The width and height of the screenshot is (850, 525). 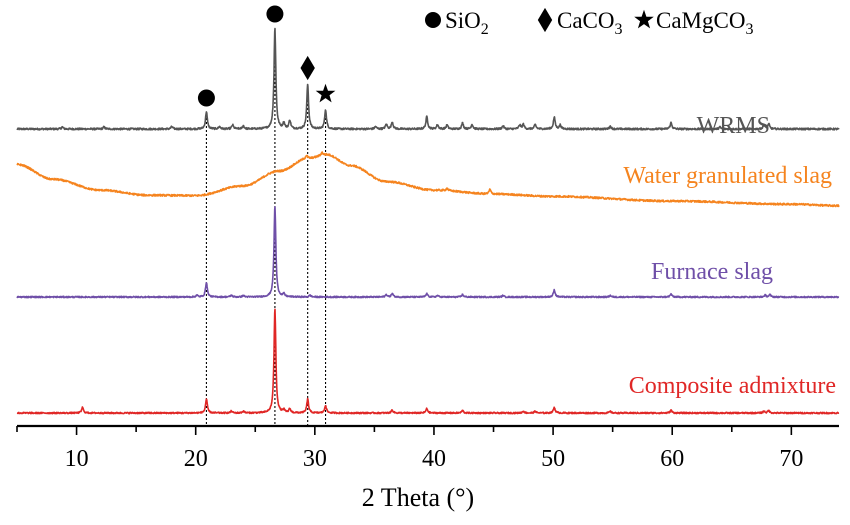 I want to click on x-ticks: 10 20 30 40 50 60 70, so click(x=409, y=449).